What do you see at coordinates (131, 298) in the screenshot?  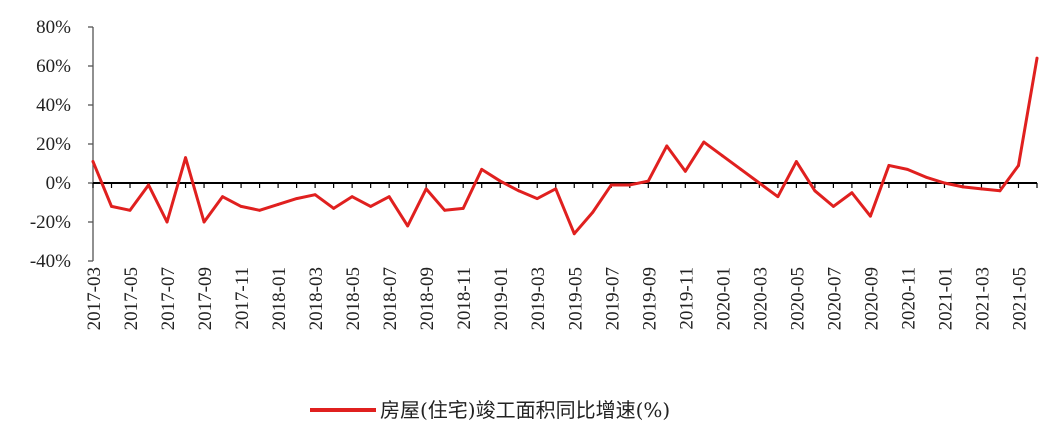 I see `x-tick-label: 2017-05` at bounding box center [131, 298].